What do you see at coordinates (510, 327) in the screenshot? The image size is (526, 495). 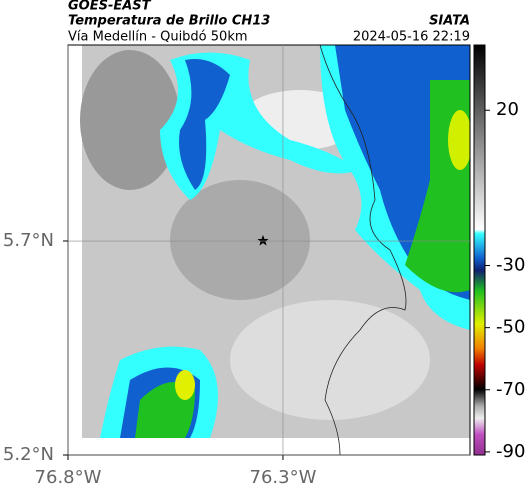 I see `colorbar-label: -50` at bounding box center [510, 327].